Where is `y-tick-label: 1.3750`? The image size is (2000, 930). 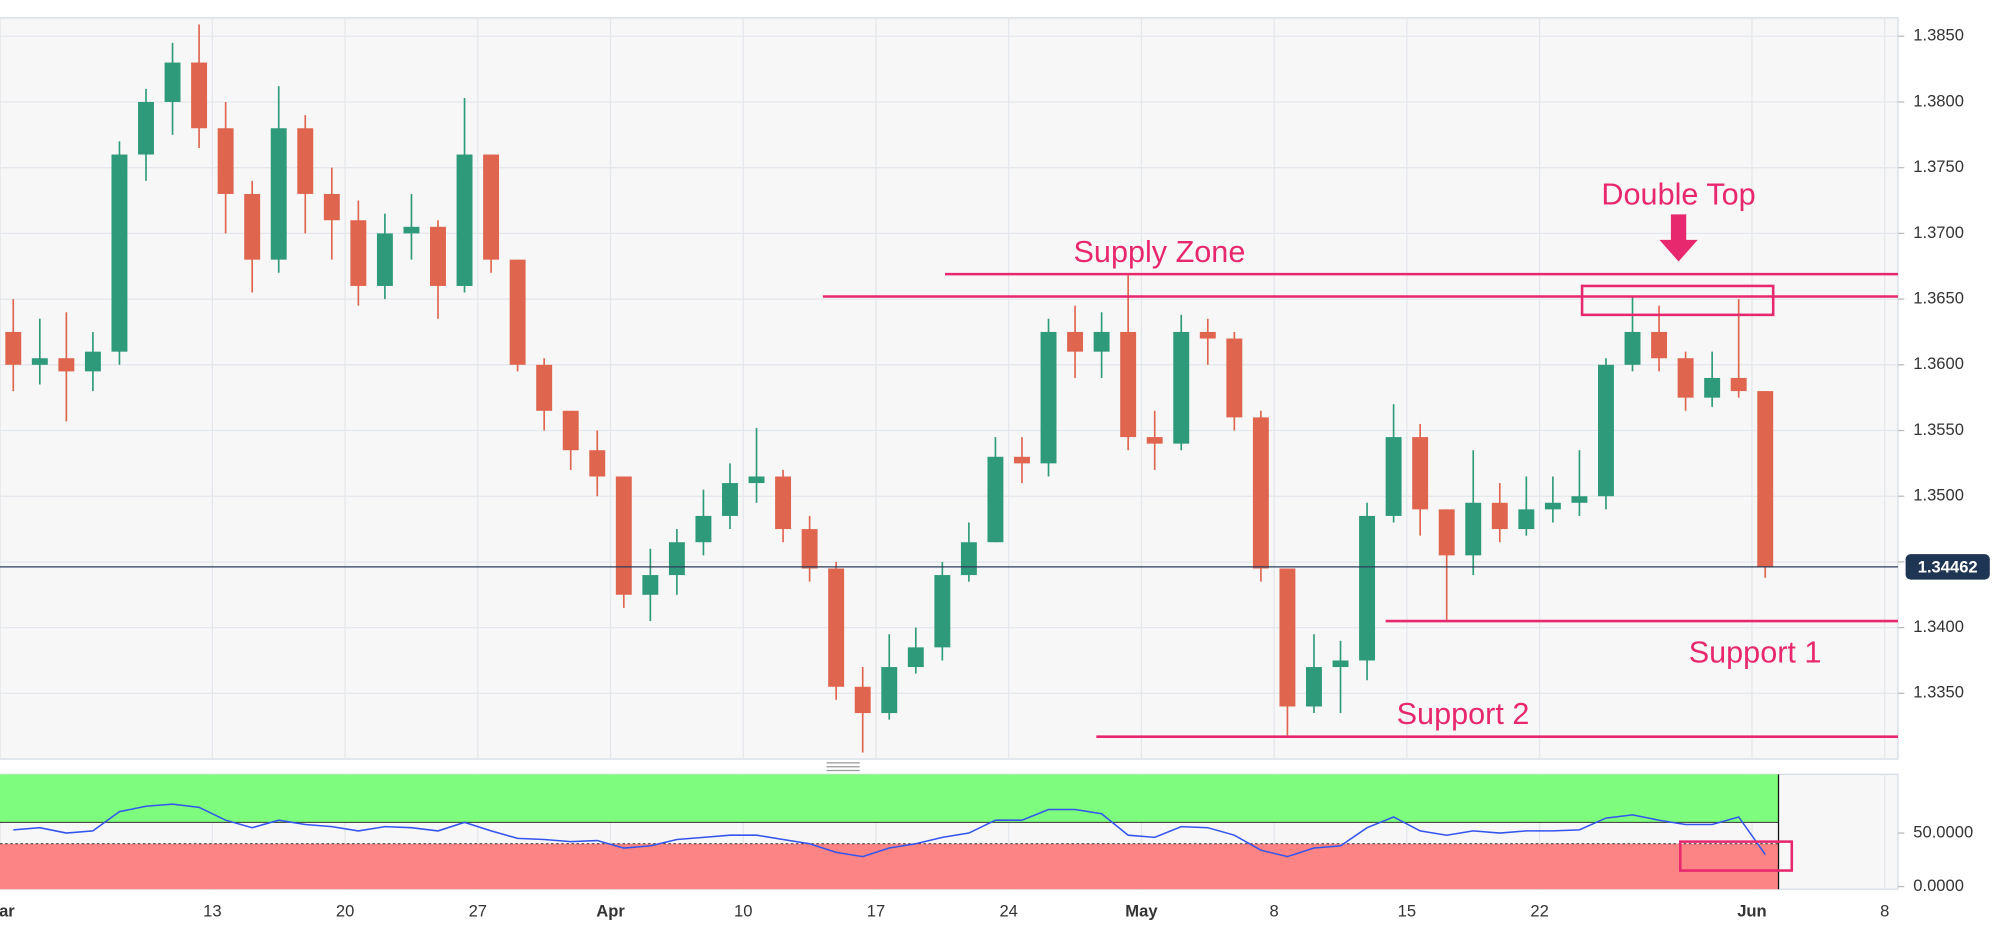
y-tick-label: 1.3750 is located at coordinates (1938, 166).